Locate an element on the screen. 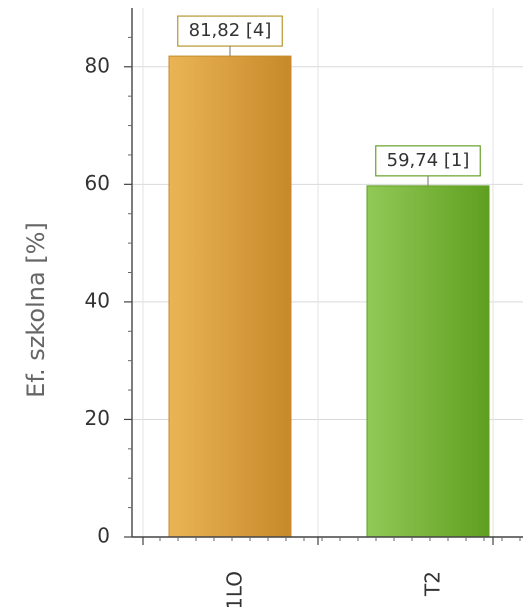 The width and height of the screenshot is (525, 607). data-label-box-T2 is located at coordinates (428, 161).